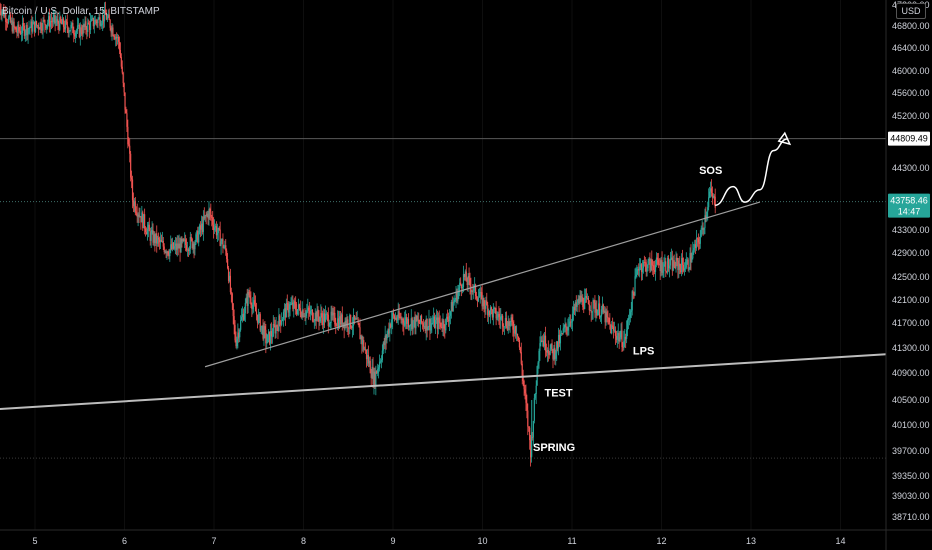 The image size is (932, 550). Describe the element at coordinates (213, 541) in the screenshot. I see `time-tick-label: 7` at that location.